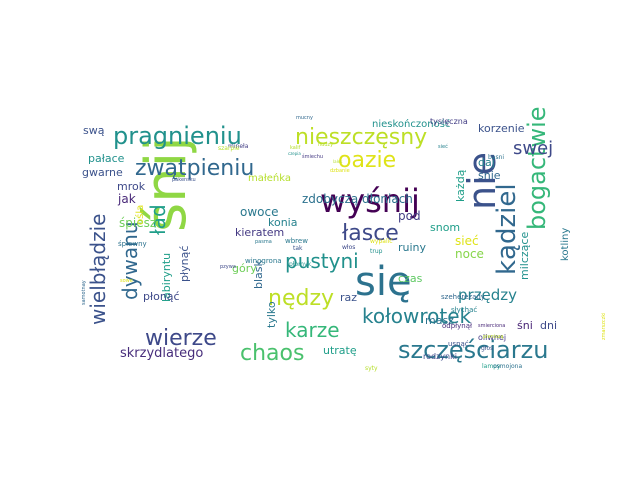 The height and width of the screenshot is (480, 640). I want to click on cloud-word: głos, so click(487, 348).